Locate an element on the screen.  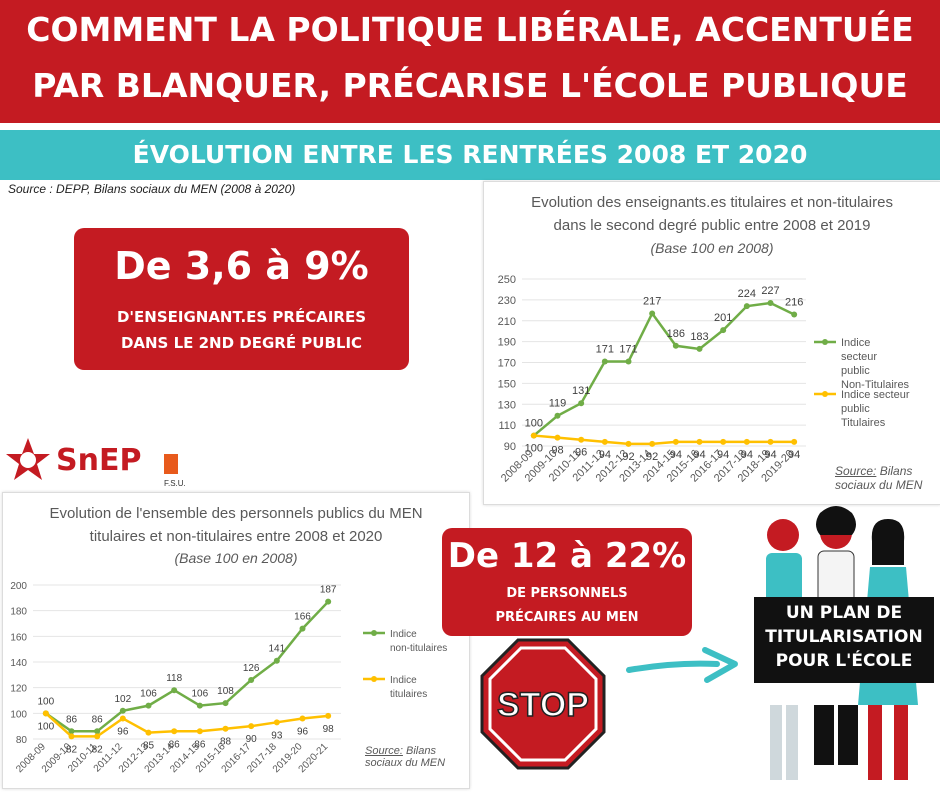
y-tick-label: 160 is located at coordinates (18, 637).